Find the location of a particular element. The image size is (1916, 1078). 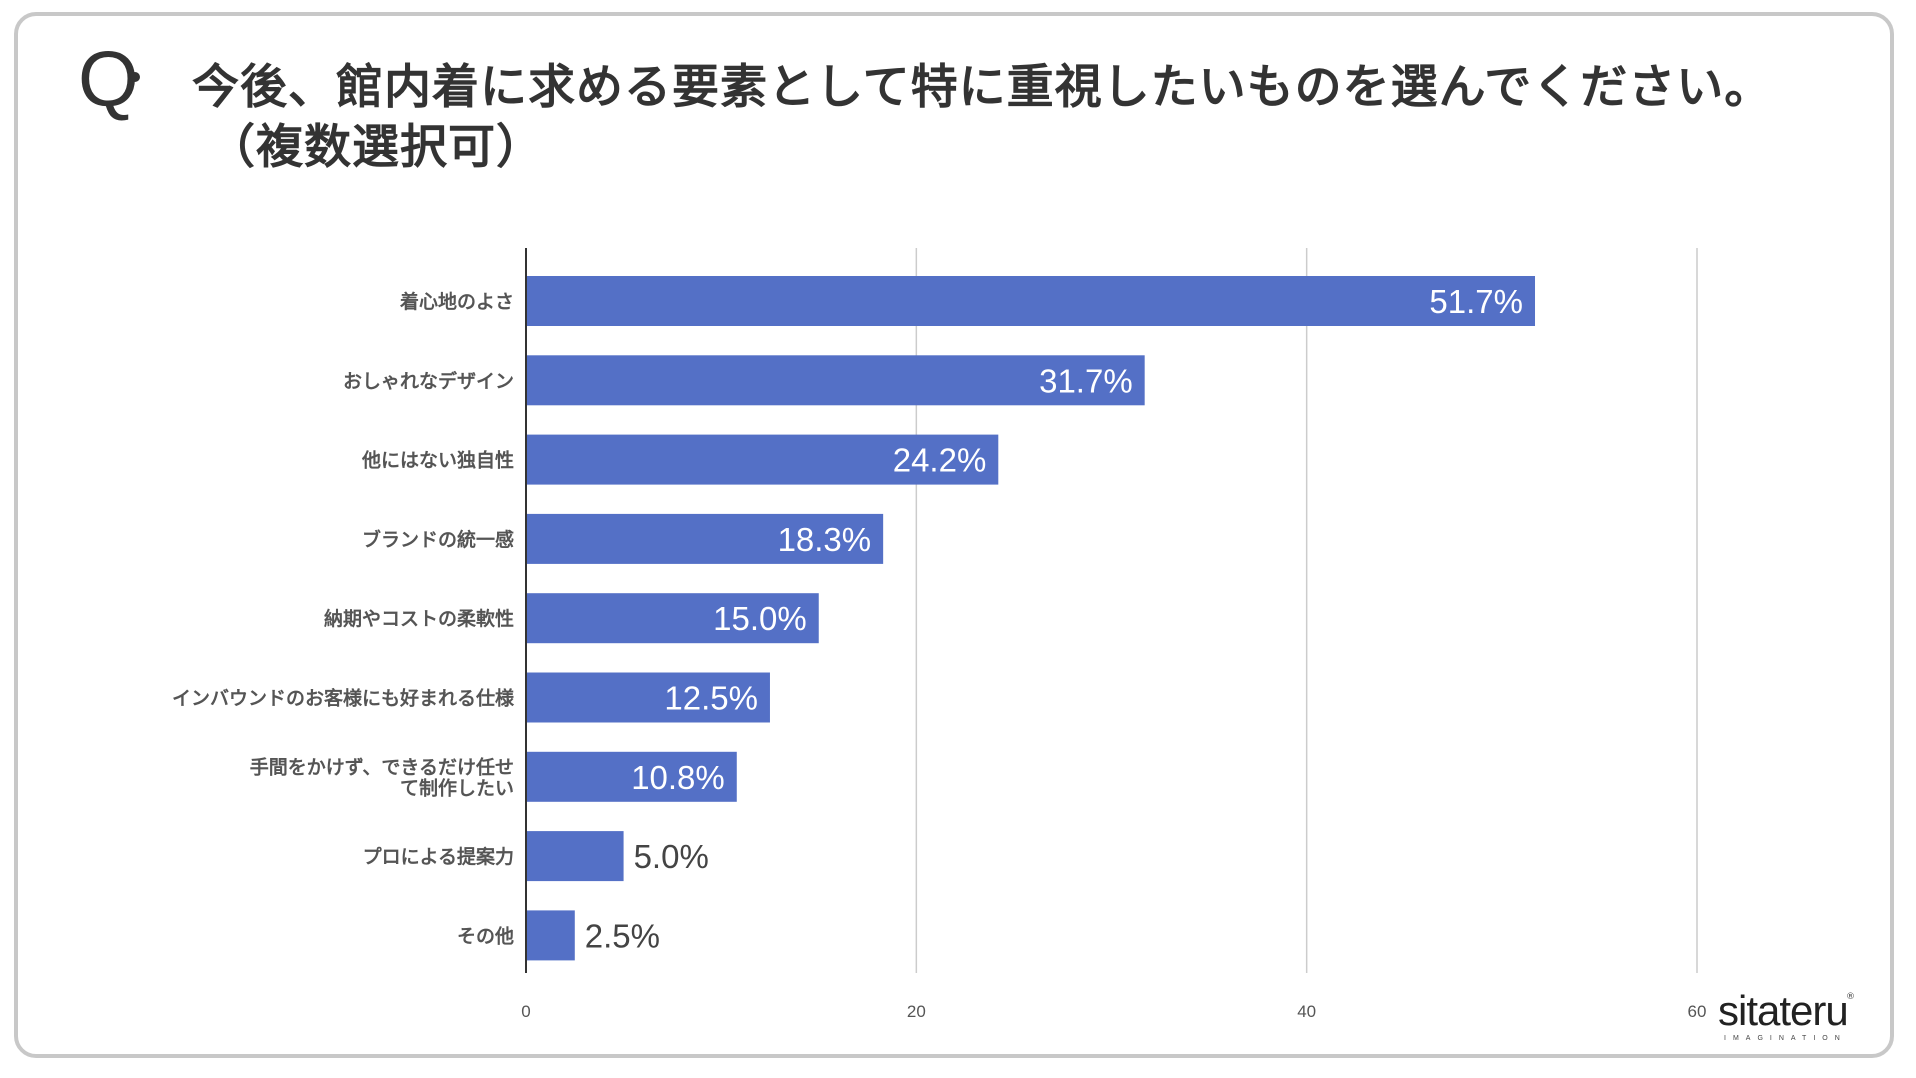

data-label: 12.5% is located at coordinates (711, 698).